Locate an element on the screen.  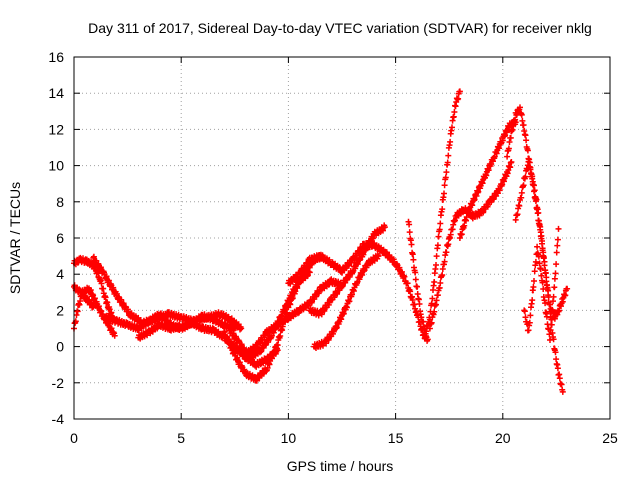
series-track-o is located at coordinates (487, 179).